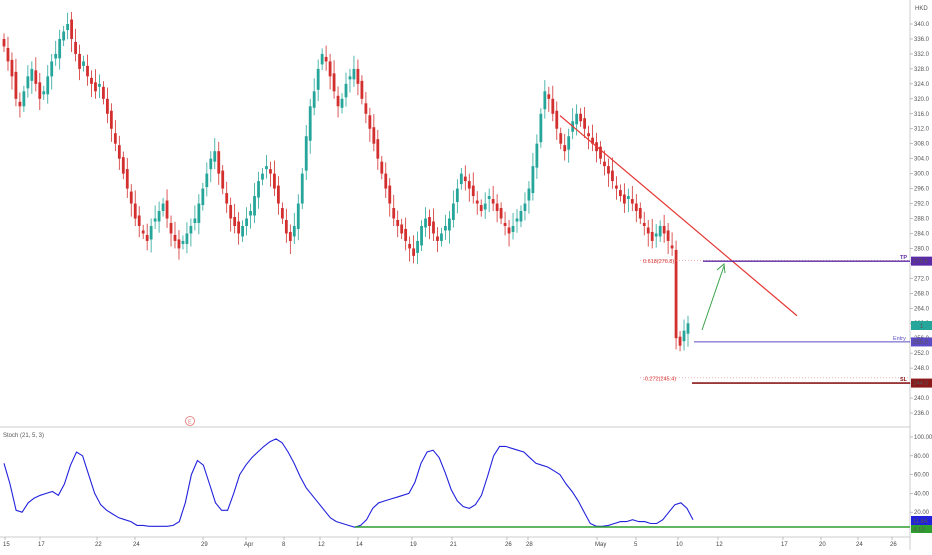 The height and width of the screenshot is (555, 932). What do you see at coordinates (359, 545) in the screenshot?
I see `date-tick-label: 14` at bounding box center [359, 545].